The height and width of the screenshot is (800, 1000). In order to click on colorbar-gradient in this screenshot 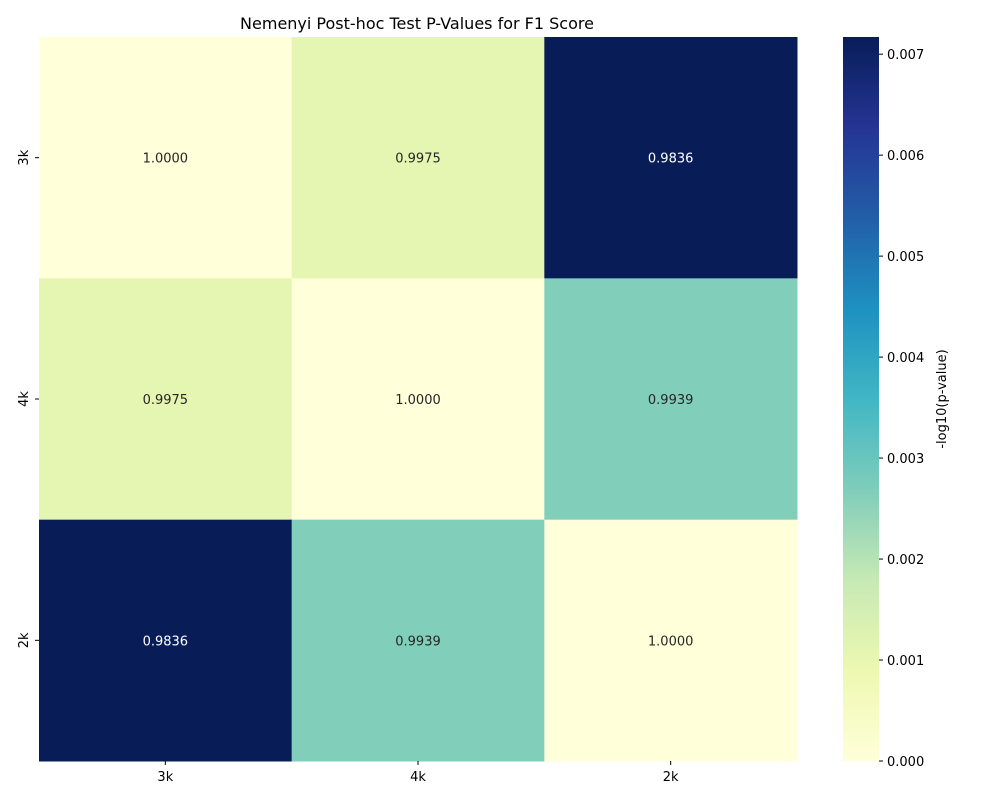, I will do `click(861, 399)`.